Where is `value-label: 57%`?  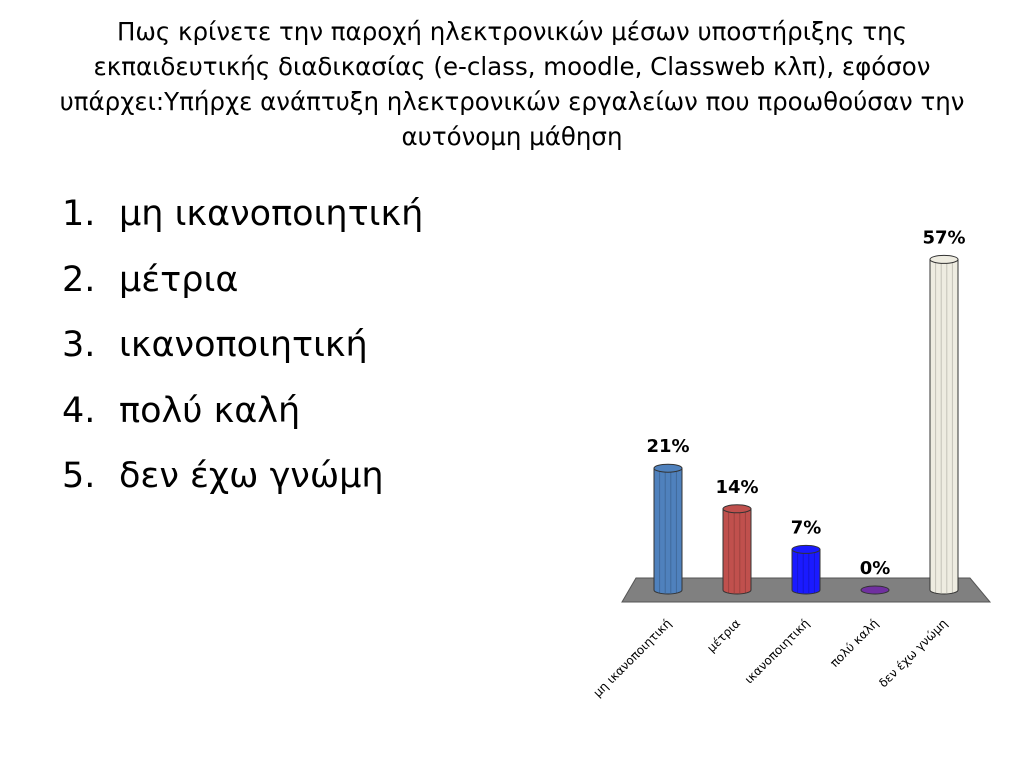
value-label: 57% is located at coordinates (943, 237).